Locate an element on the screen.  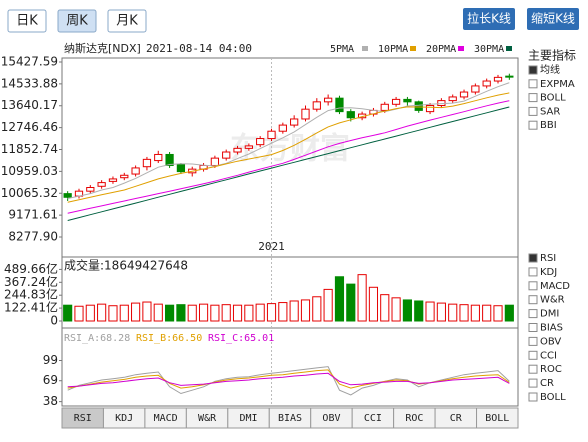
option-label: W&R is located at coordinates (552, 300).